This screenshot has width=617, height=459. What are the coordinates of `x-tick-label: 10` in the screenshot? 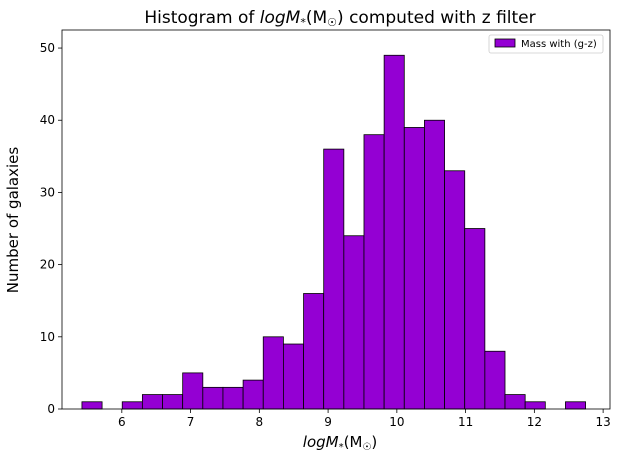 It's located at (396, 422).